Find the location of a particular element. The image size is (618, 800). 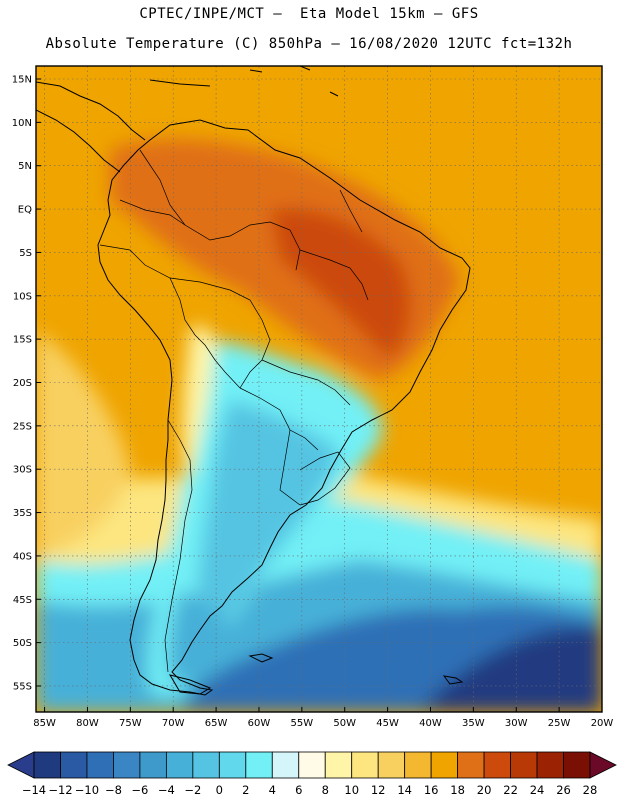

colorbar-label: 20 is located at coordinates (484, 790).